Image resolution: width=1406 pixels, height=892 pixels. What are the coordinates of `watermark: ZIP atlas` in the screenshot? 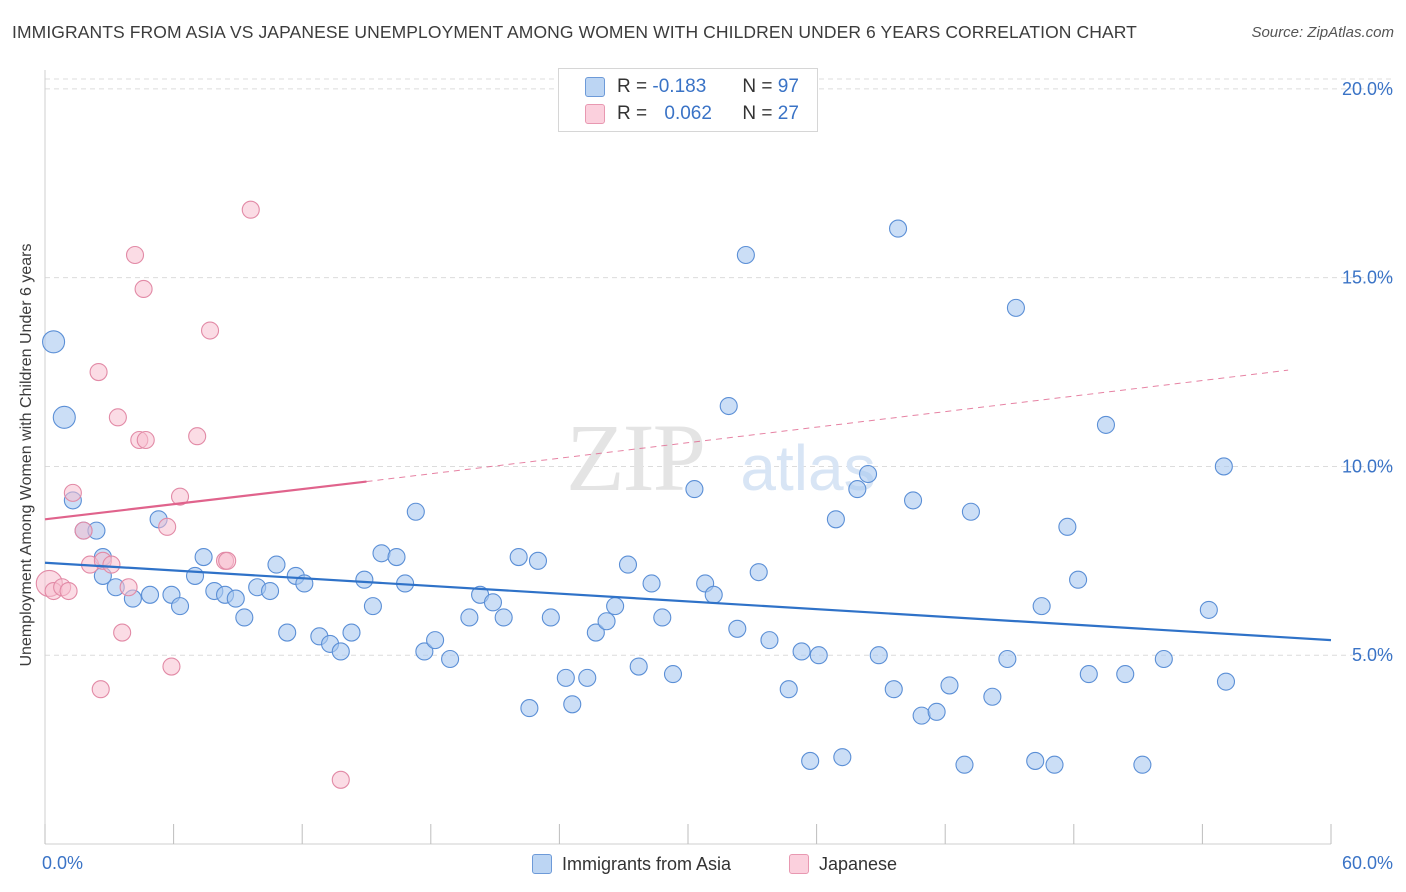 It's located at (721, 457).